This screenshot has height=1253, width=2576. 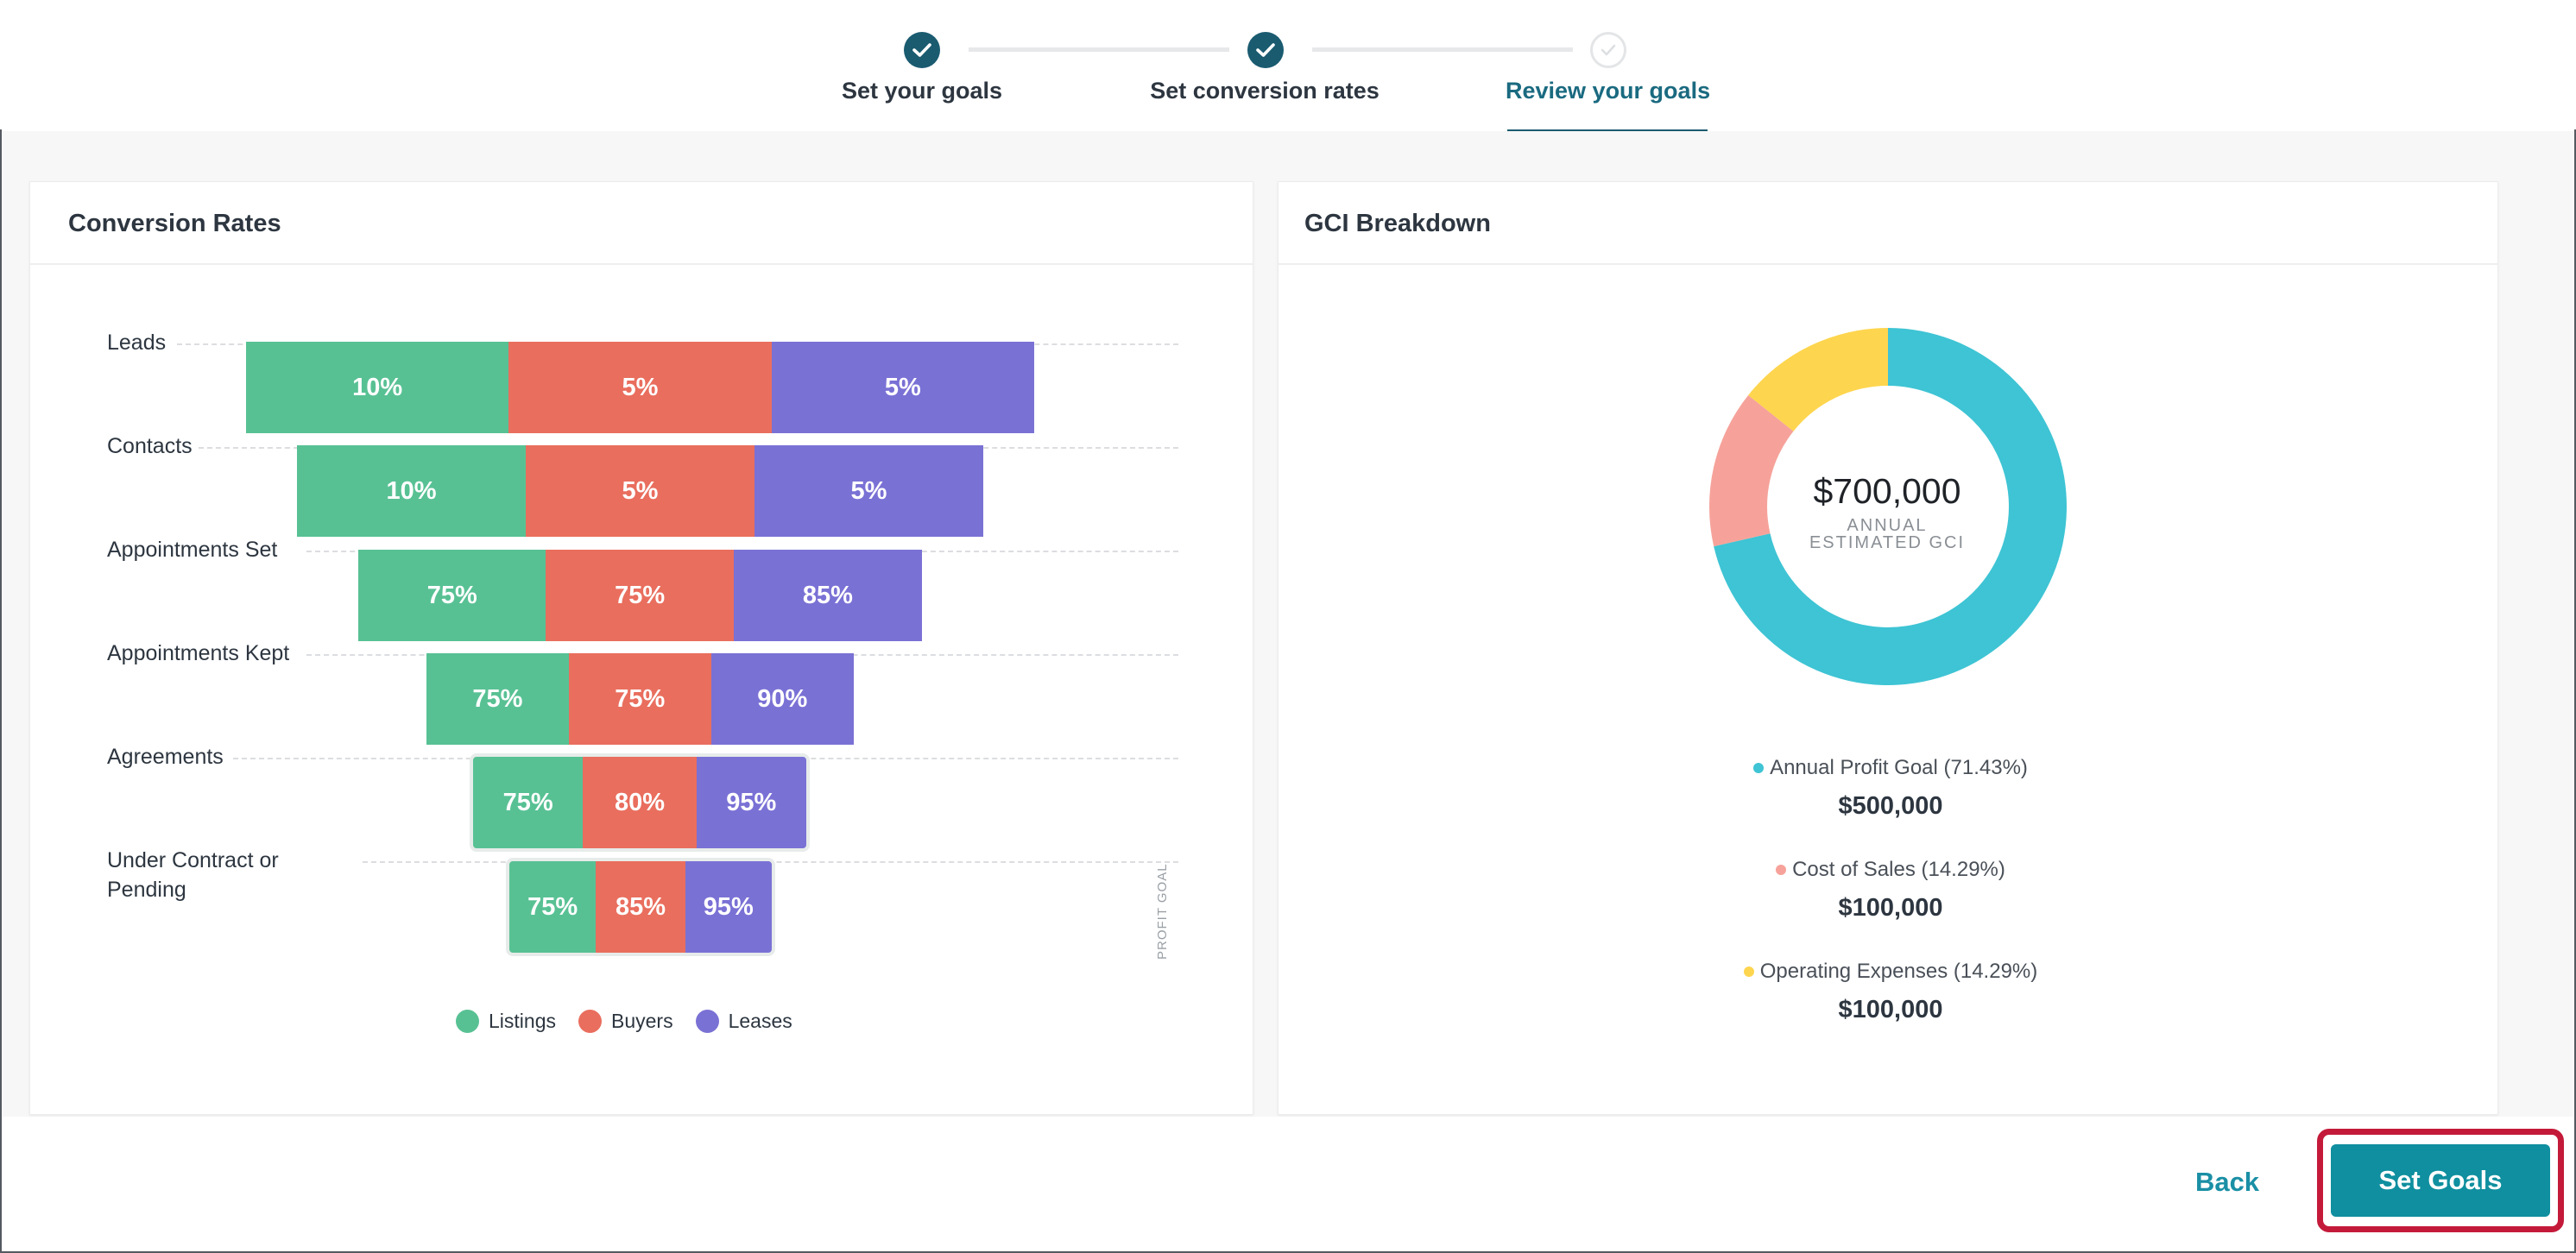 I want to click on highlight-outline, so click(x=2440, y=1181).